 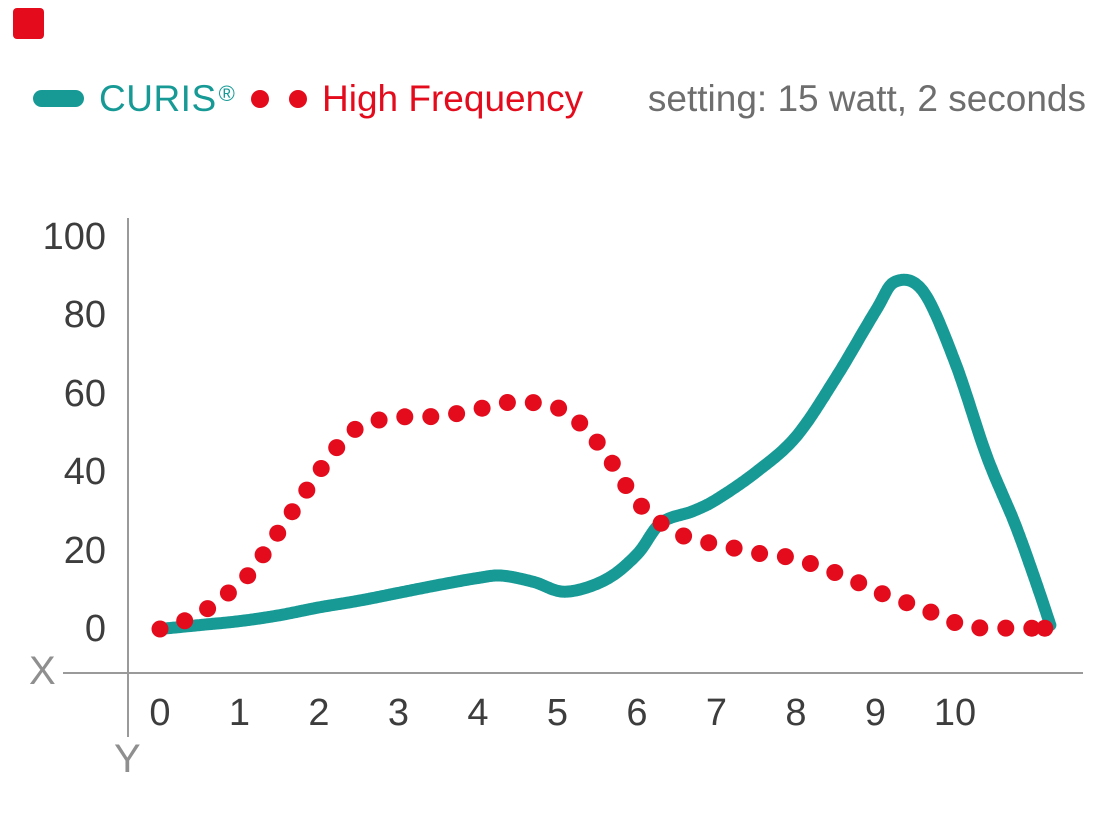 What do you see at coordinates (796, 713) in the screenshot?
I see `x-tick-label: 8` at bounding box center [796, 713].